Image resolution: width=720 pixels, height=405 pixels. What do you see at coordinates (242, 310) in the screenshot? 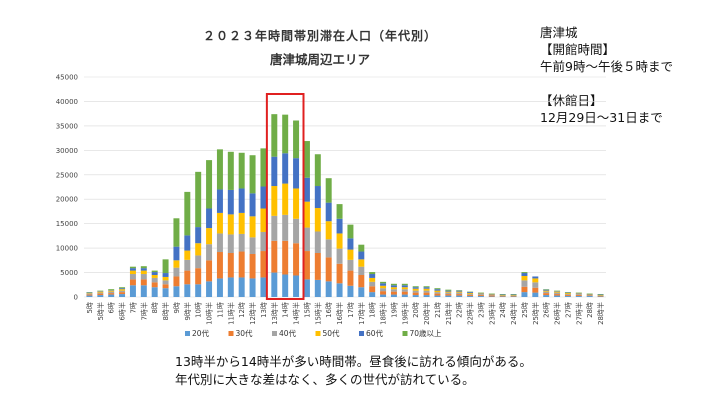
I see `x-tick-label: 12時` at bounding box center [242, 310].